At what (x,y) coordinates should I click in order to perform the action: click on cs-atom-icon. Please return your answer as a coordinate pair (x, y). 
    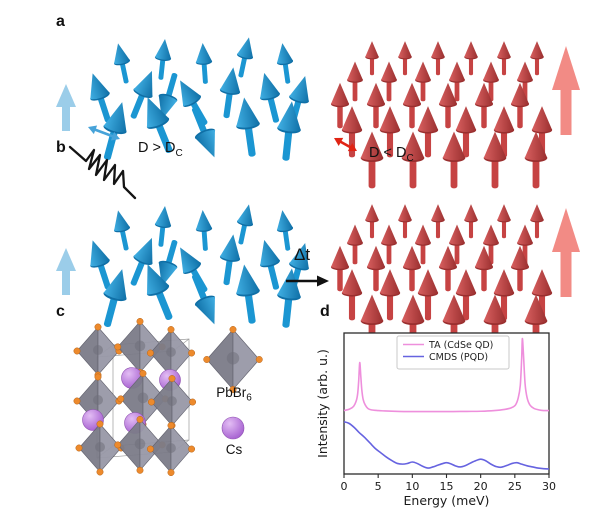
    Looking at the image, I should click on (233, 428).